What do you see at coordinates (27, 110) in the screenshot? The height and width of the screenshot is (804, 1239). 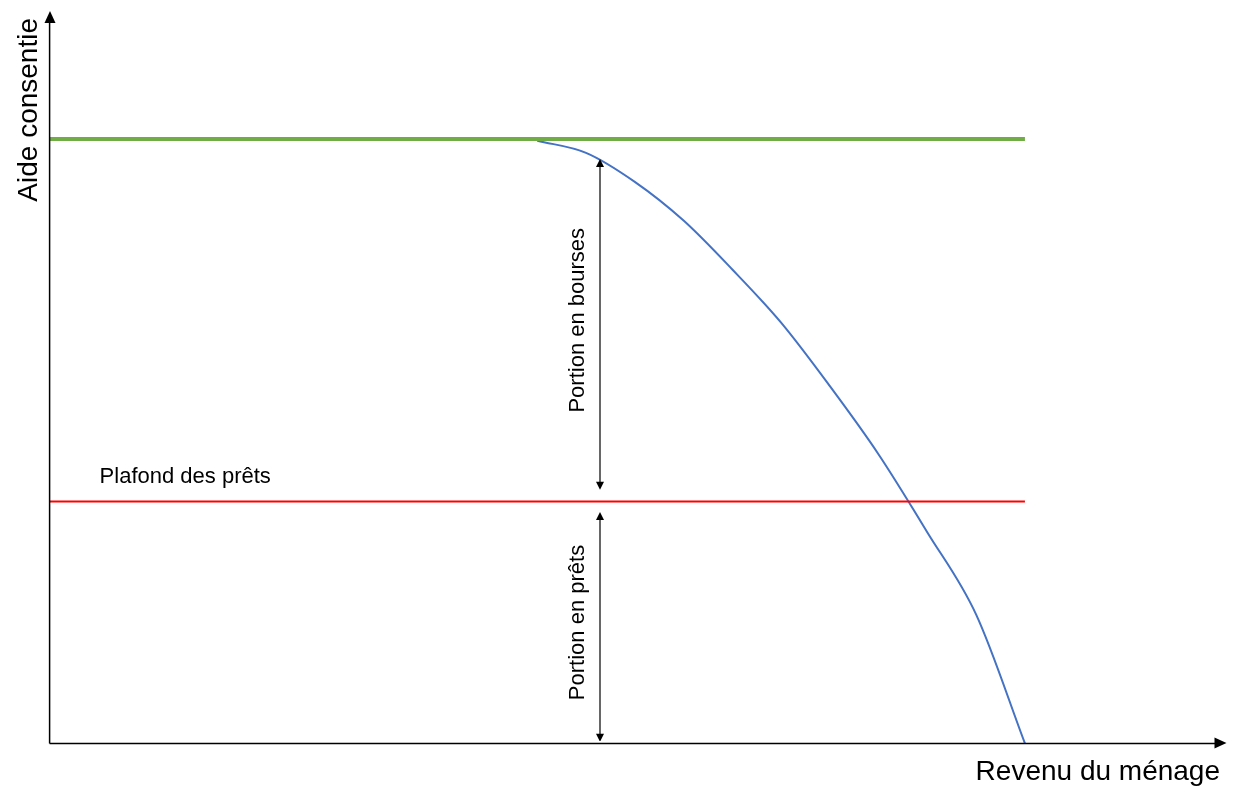 I see `y-axis-title: Aide consentie` at bounding box center [27, 110].